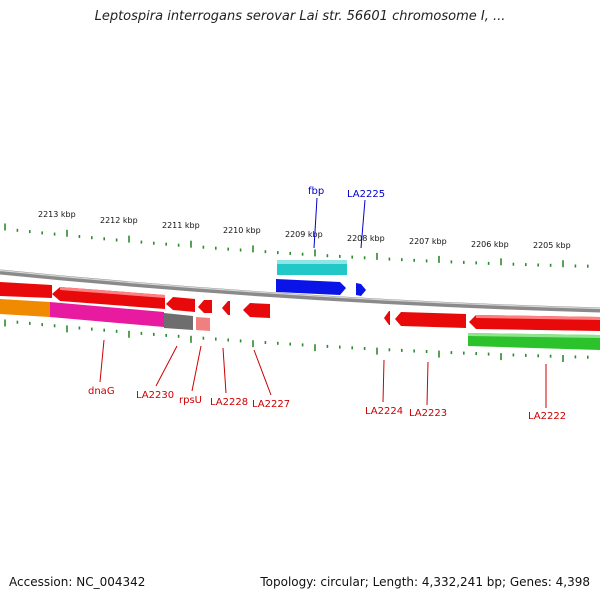  Describe the element at coordinates (552, 245) in the screenshot. I see `ruler-label: 2205 kbp` at that location.